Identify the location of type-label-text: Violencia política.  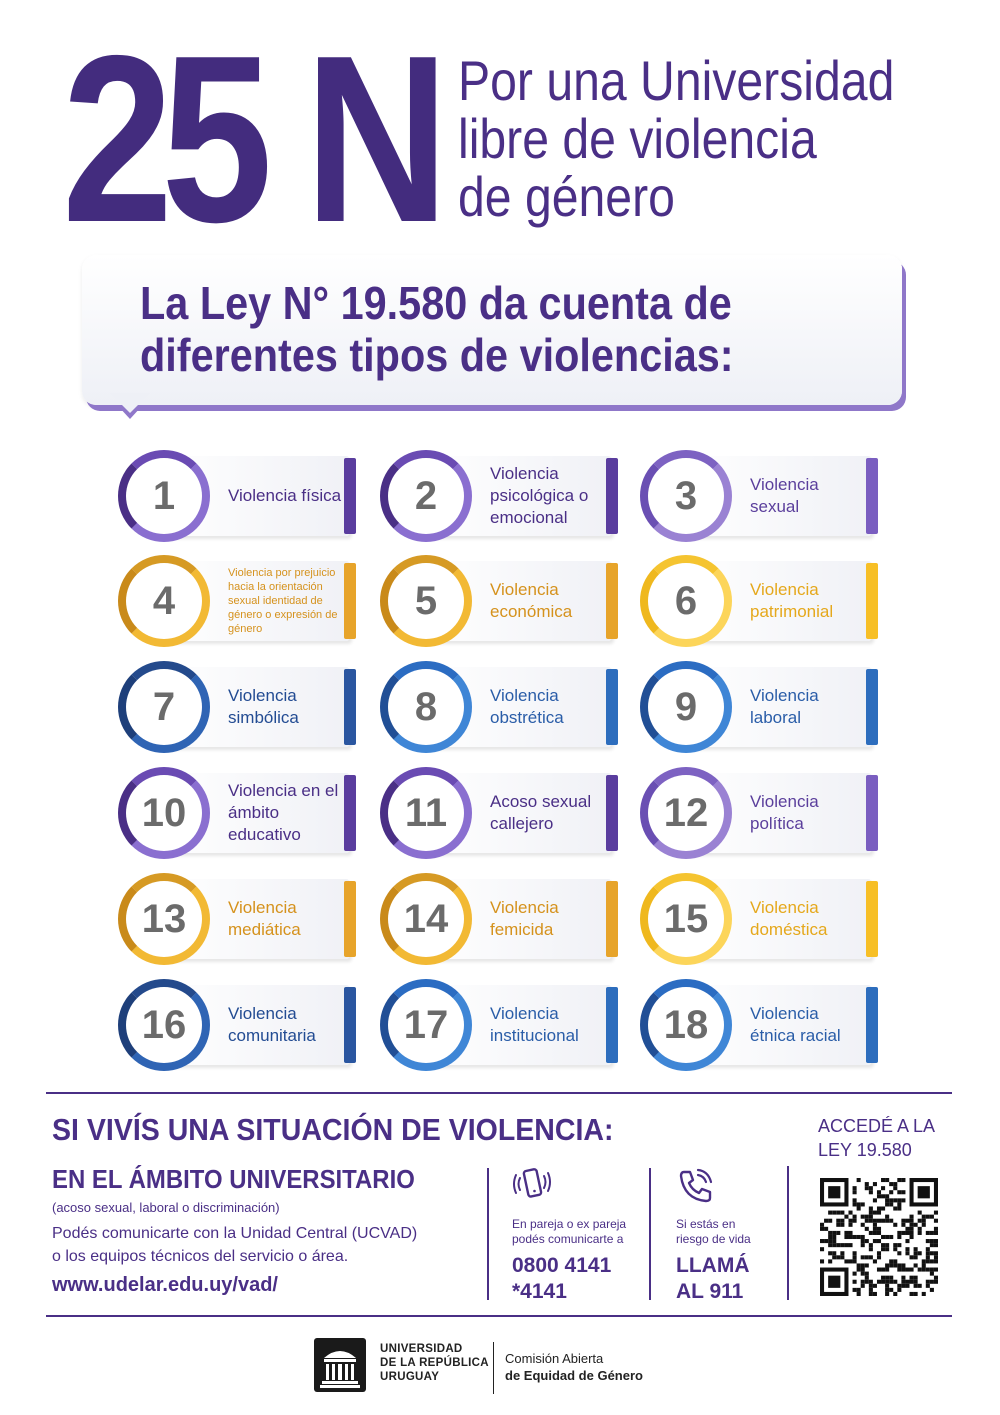
(784, 812).